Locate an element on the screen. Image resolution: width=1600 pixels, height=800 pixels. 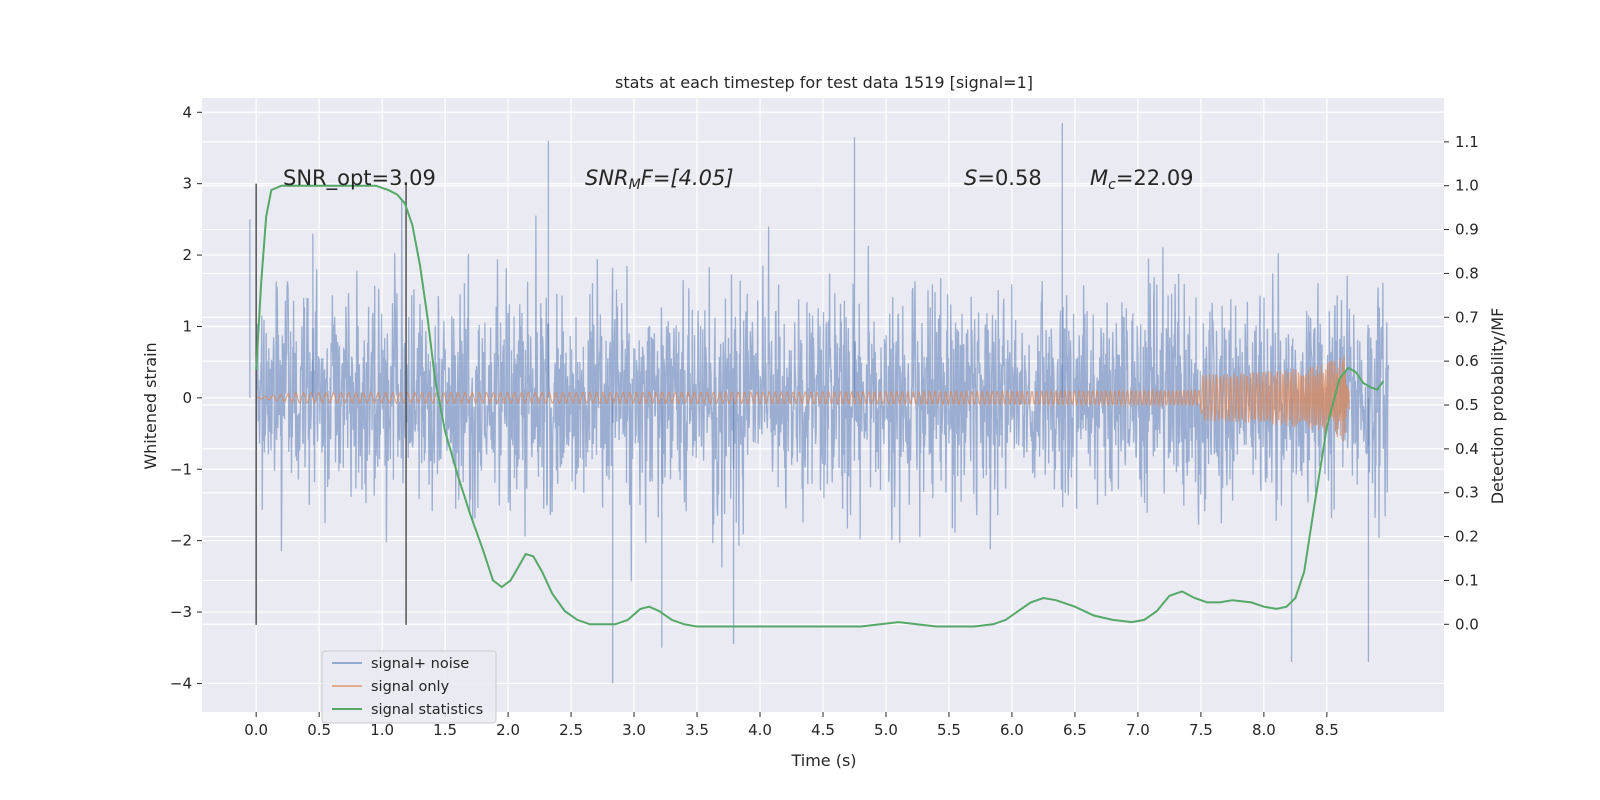
annotation-snr-mf: SNRMF=[4.05] is located at coordinates (659, 179).